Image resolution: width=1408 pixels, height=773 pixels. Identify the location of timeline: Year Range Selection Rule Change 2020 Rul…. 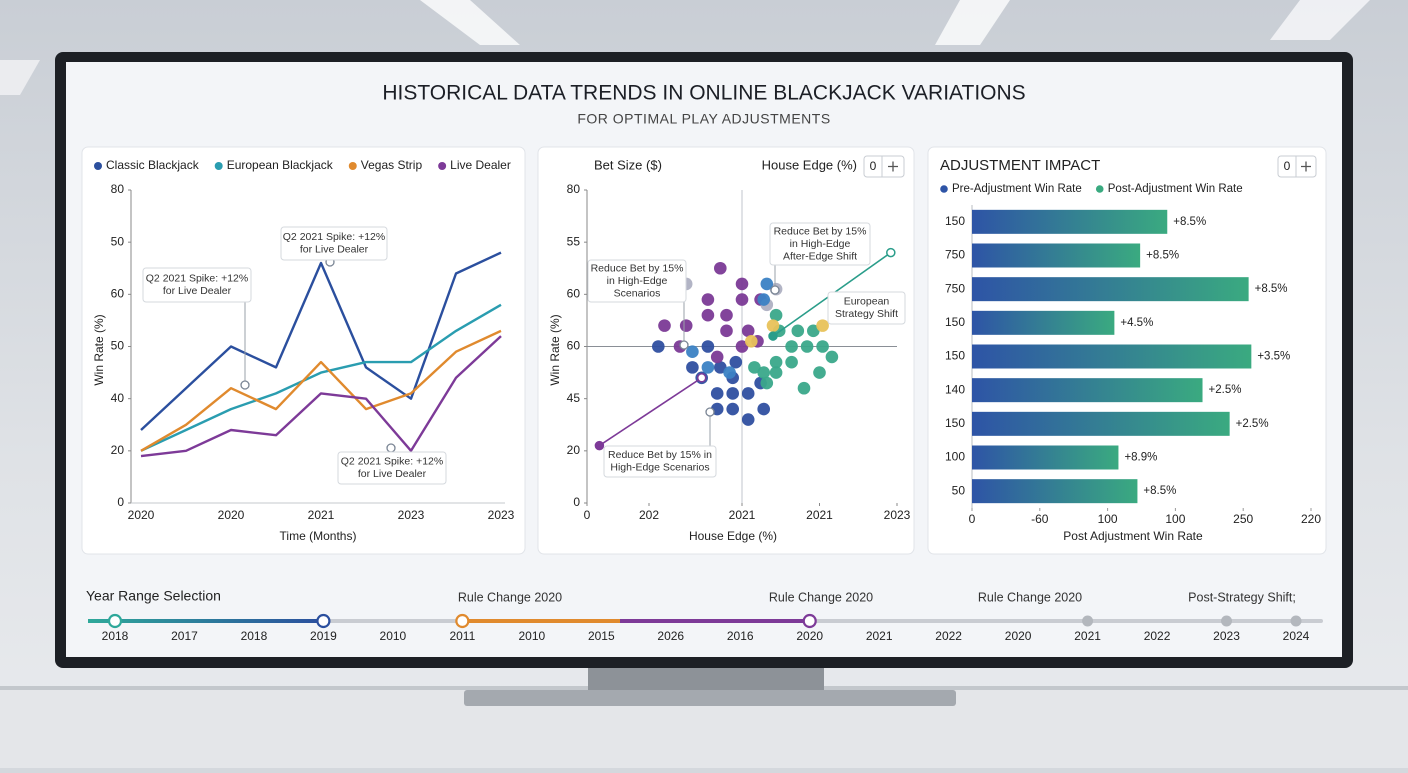
(704, 615).